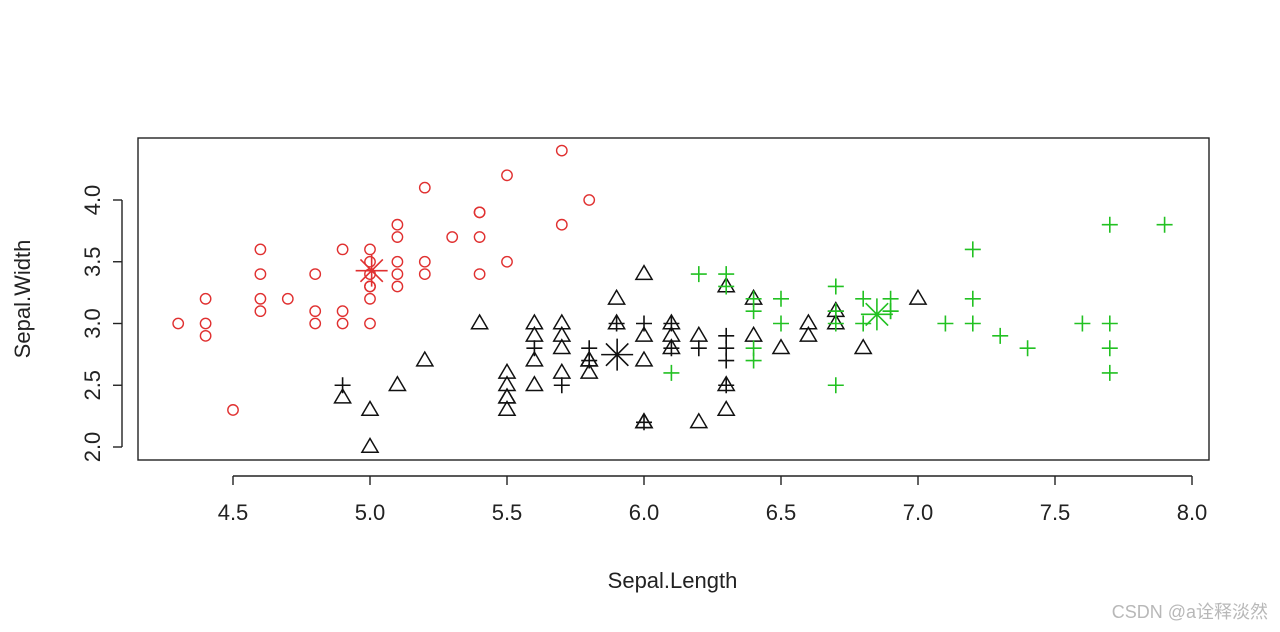 The image size is (1280, 632). I want to click on x-tick-label: 7.0, so click(918, 512).